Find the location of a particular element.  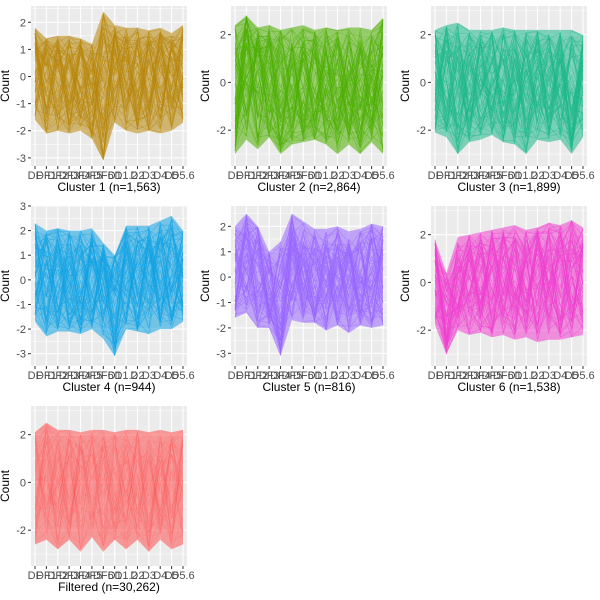

x-tick-label: DF6 is located at coordinates (303, 376).